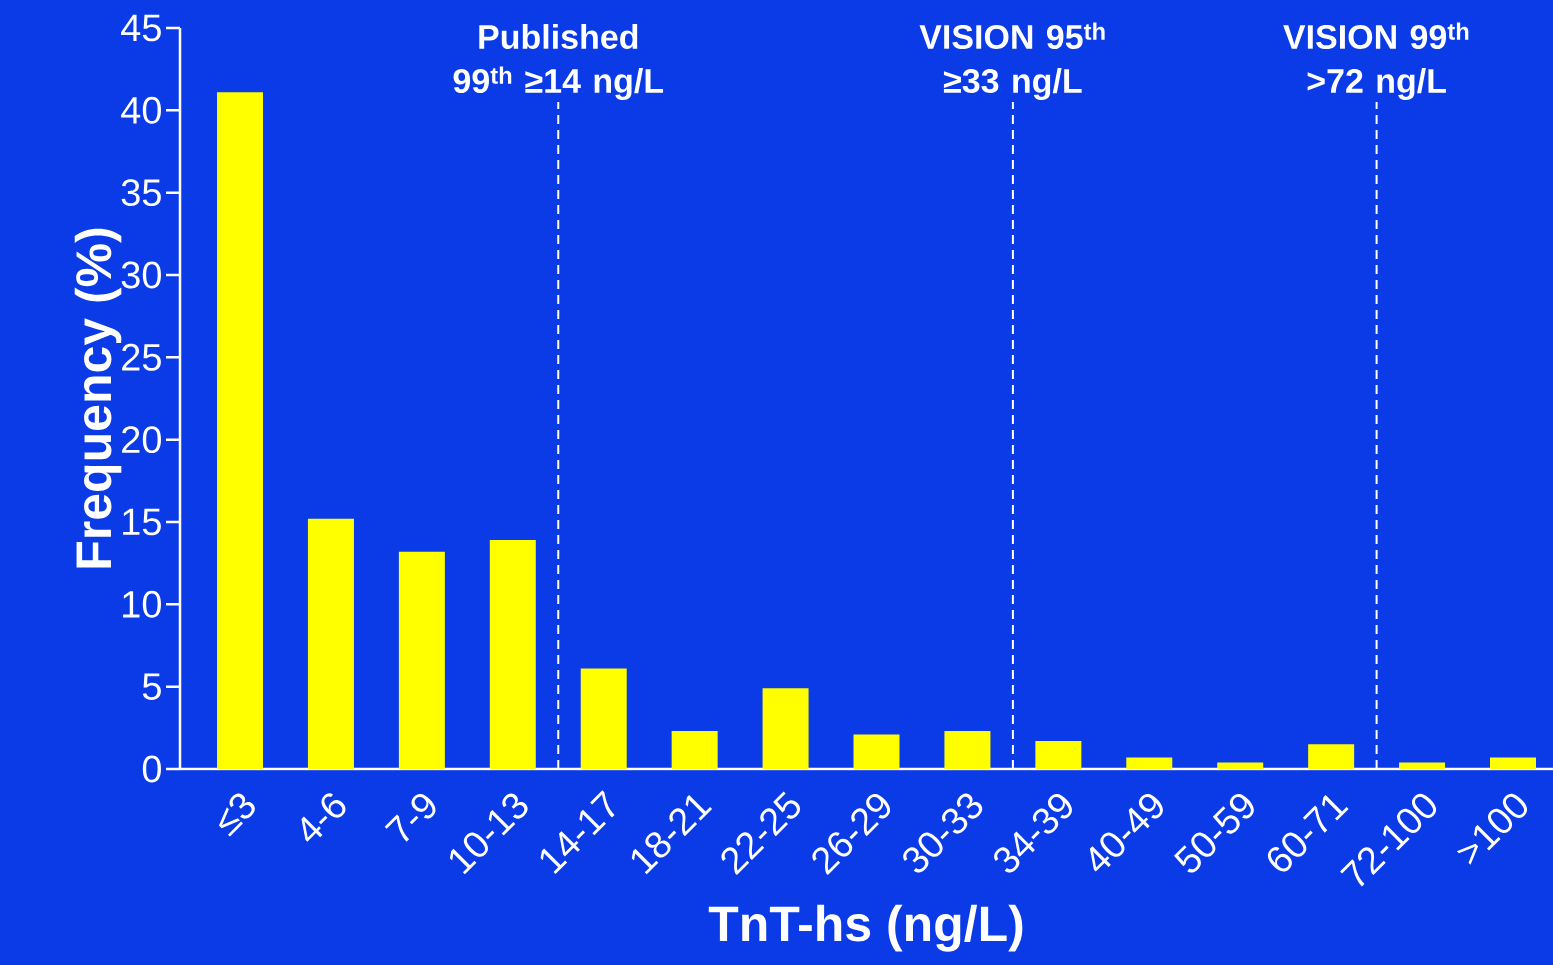  Describe the element at coordinates (141, 275) in the screenshot. I see `y-tick-label: 30` at that location.